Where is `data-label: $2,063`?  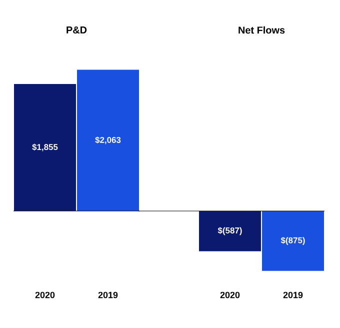 data-label: $2,063 is located at coordinates (108, 140).